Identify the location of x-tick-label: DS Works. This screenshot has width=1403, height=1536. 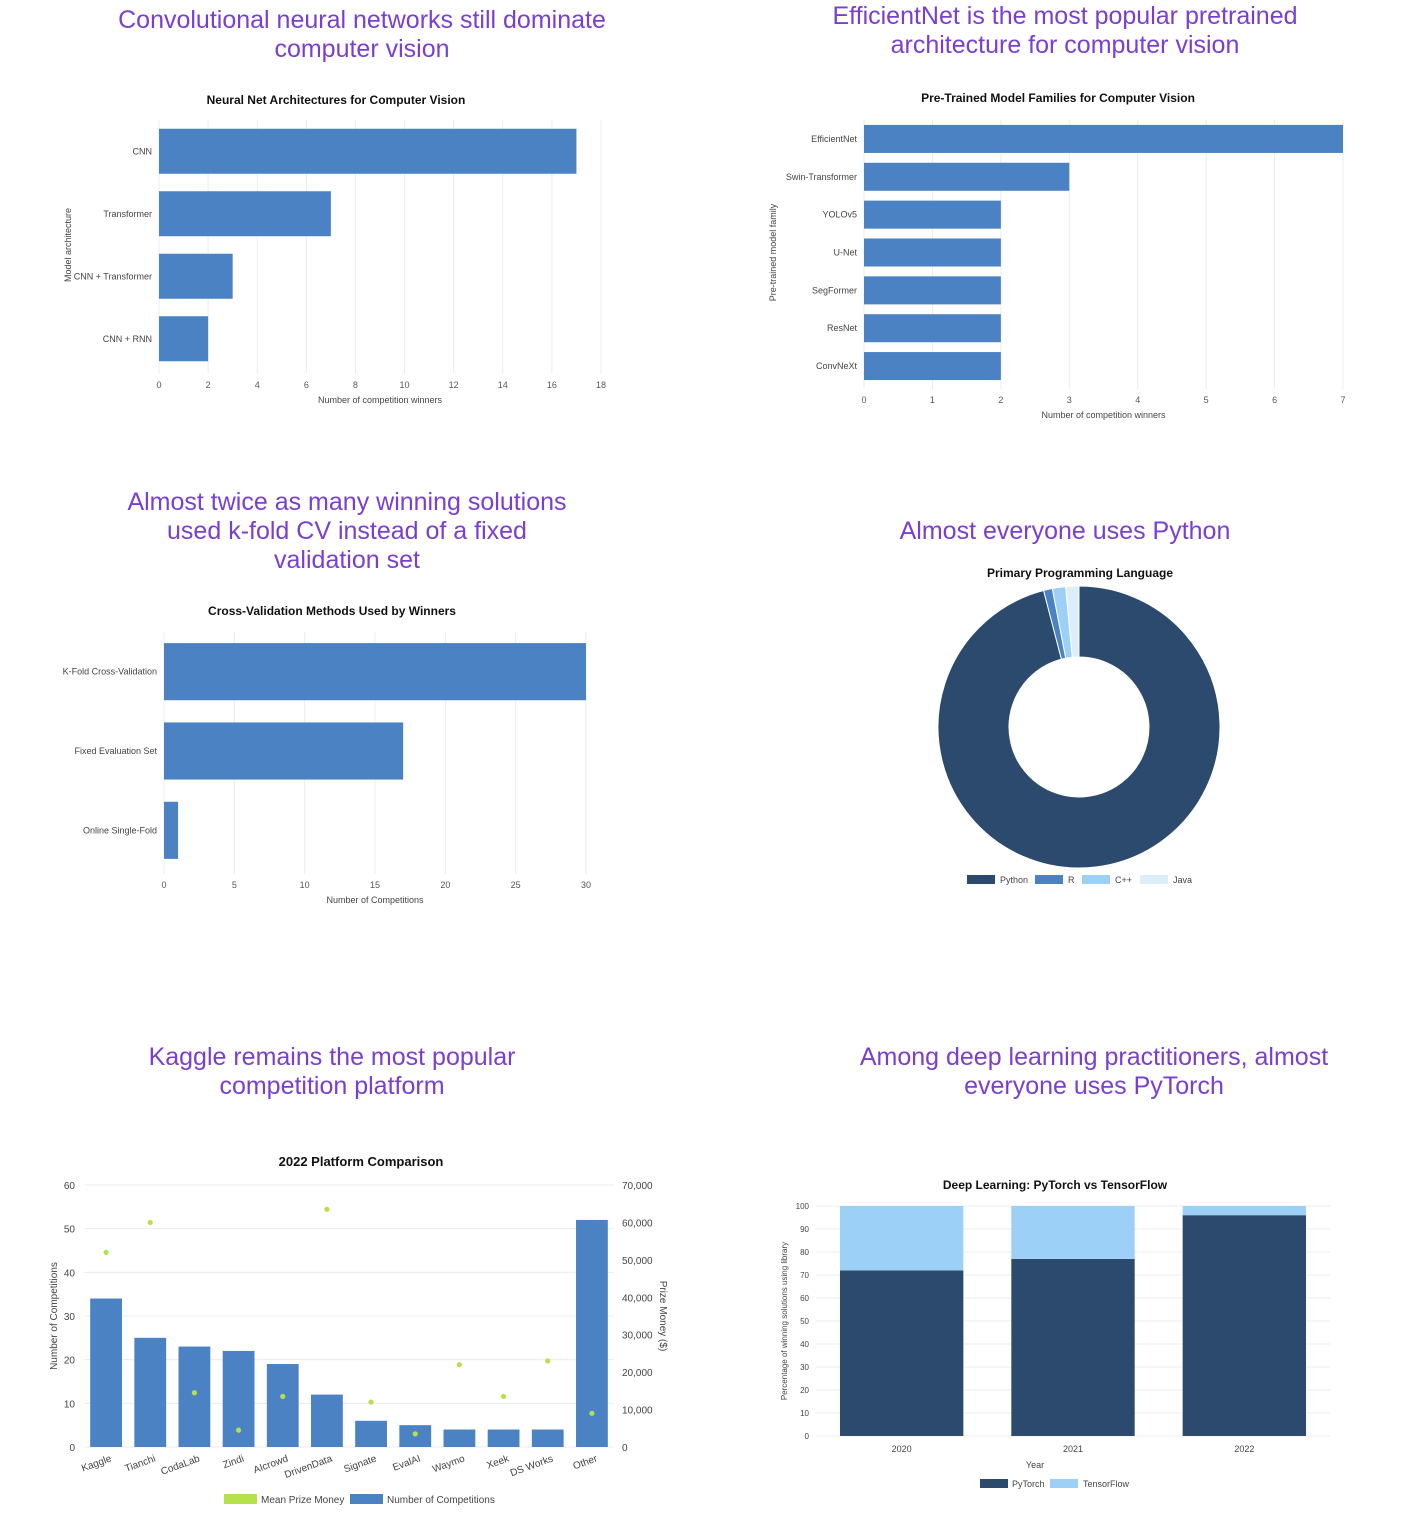
(532, 1466).